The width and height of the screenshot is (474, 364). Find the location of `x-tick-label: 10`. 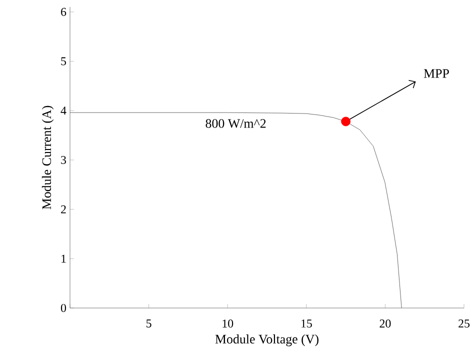

x-tick-label: 10 is located at coordinates (228, 324).